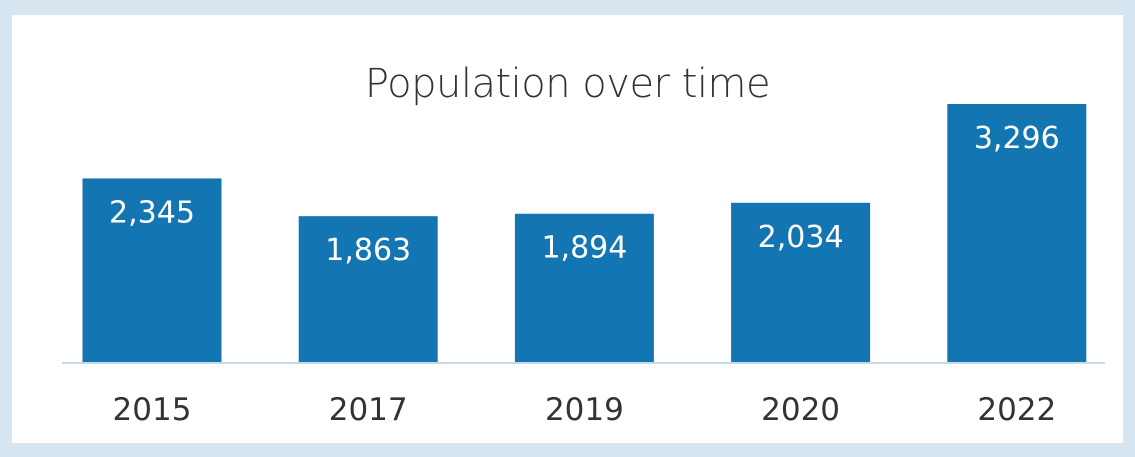 This screenshot has width=1135, height=457. What do you see at coordinates (152, 270) in the screenshot?
I see `bar-2015` at bounding box center [152, 270].